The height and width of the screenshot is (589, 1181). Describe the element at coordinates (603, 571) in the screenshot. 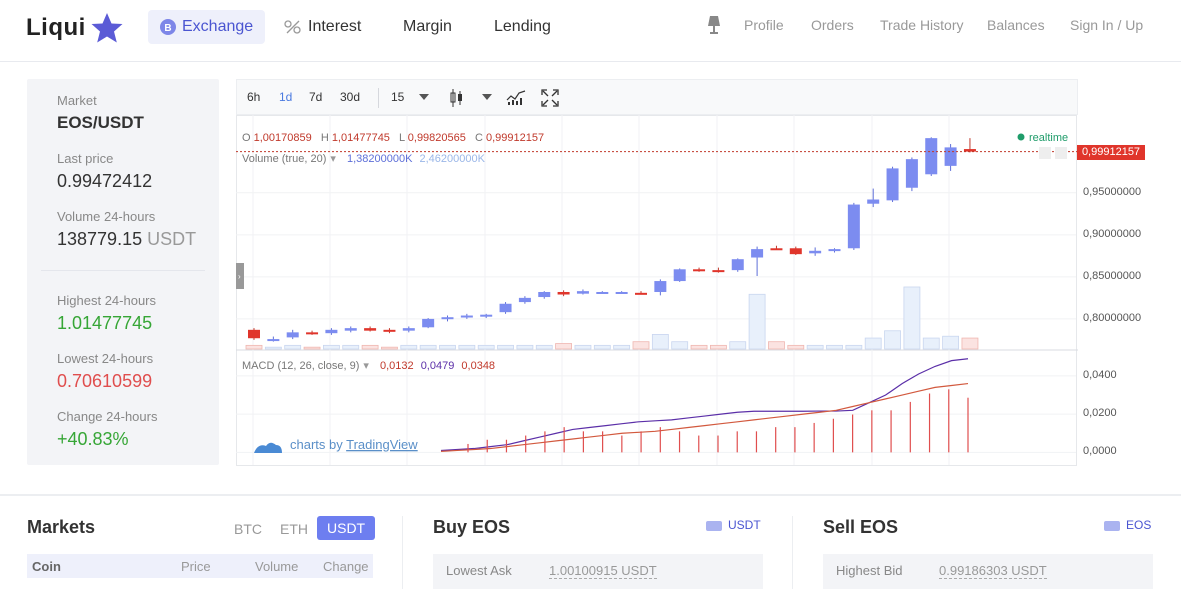

I see `lowest-ask-value: 1.00100915 USDT` at that location.